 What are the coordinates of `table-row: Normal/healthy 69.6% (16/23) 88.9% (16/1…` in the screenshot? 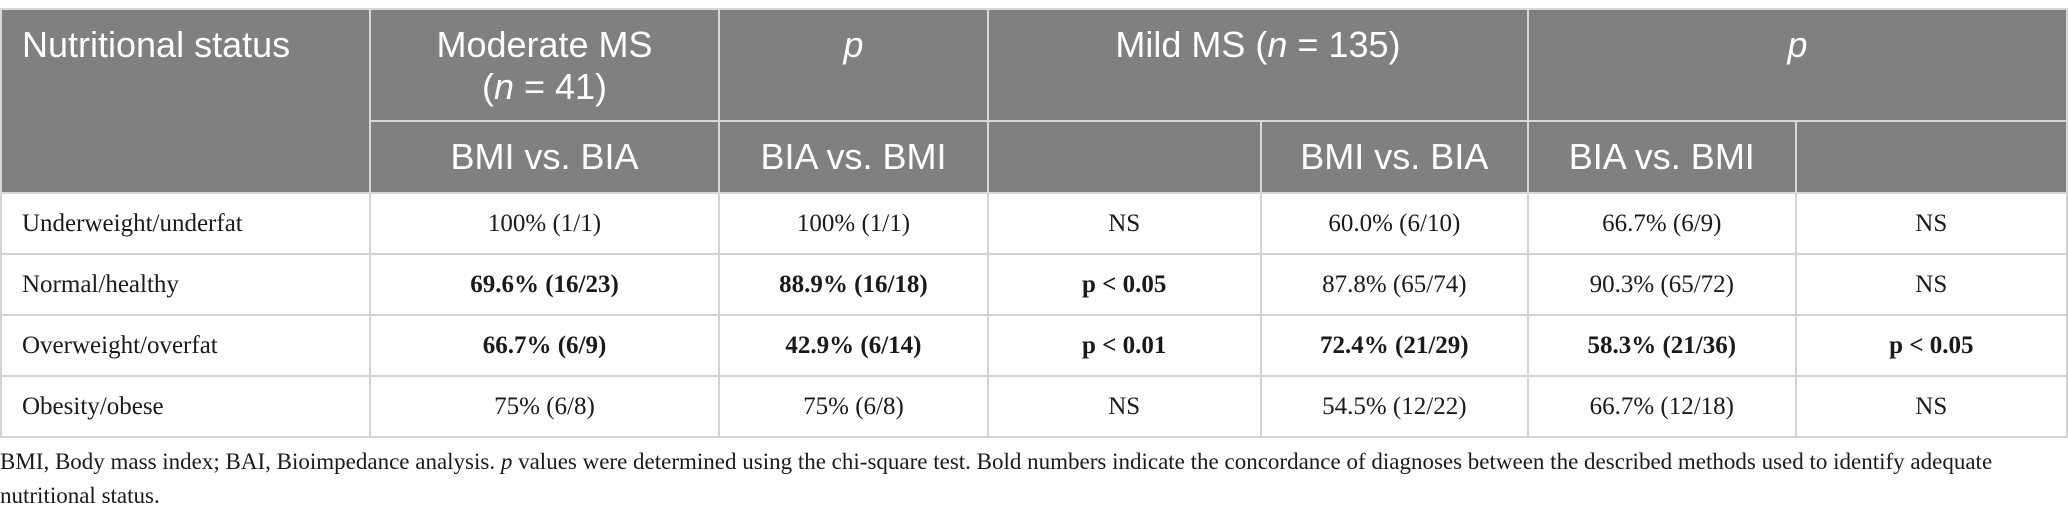 It's located at (1034, 284).